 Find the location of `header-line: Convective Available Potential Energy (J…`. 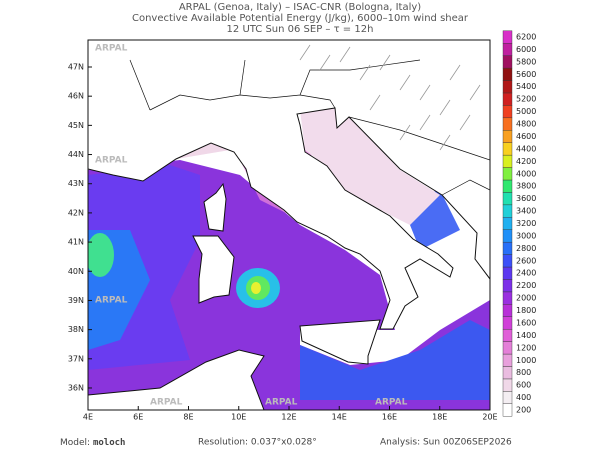

header-line: Convective Available Potential Energy (J… is located at coordinates (300, 18).